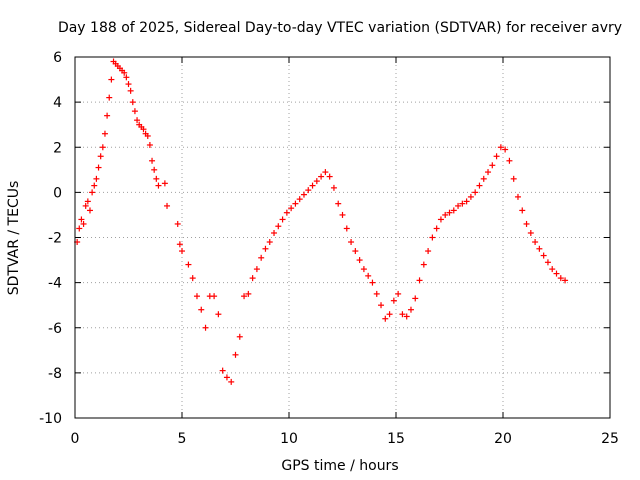 This screenshot has width=640, height=480. I want to click on x-tick-label: 25, so click(610, 439).